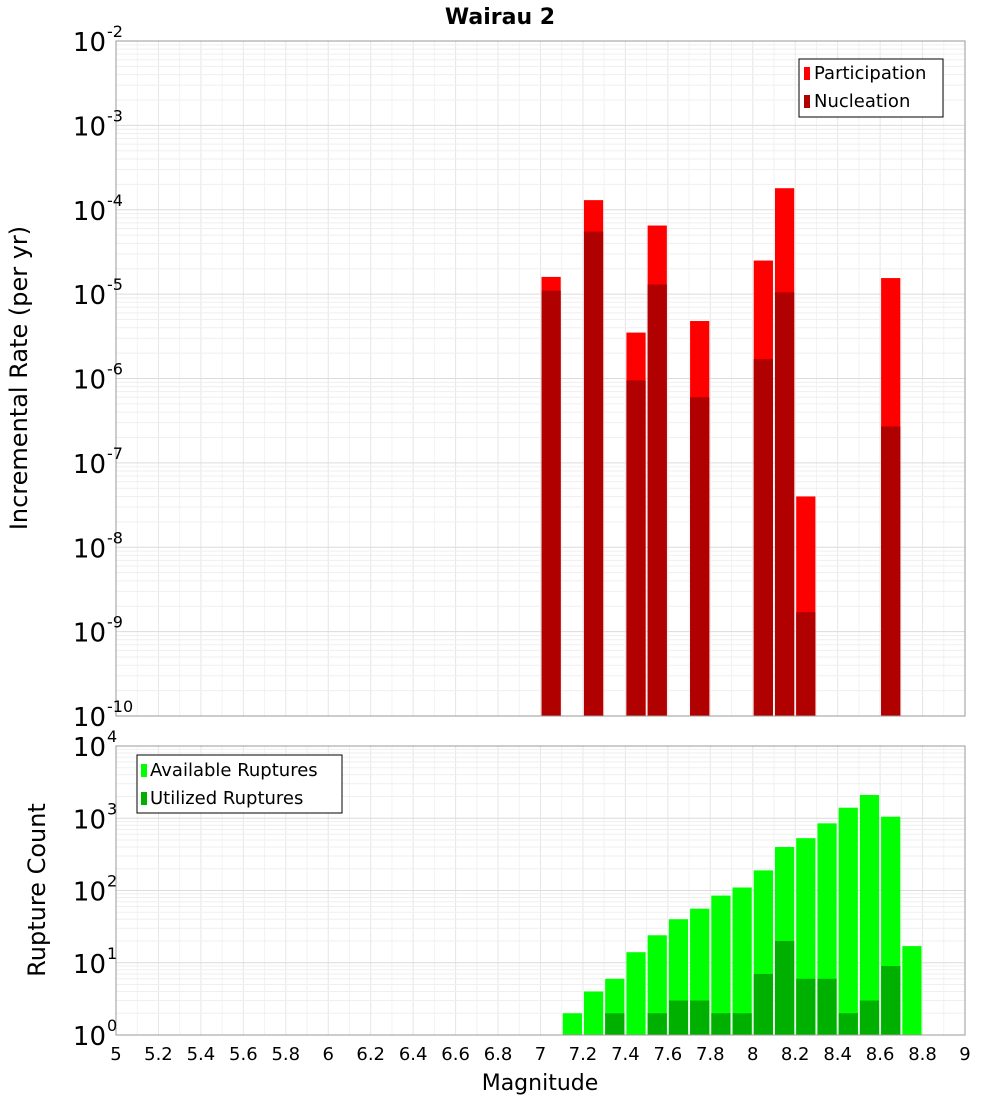 This screenshot has height=1104, width=1000. Describe the element at coordinates (115, 537) in the screenshot. I see `y-tick-exponent: -8` at that location.